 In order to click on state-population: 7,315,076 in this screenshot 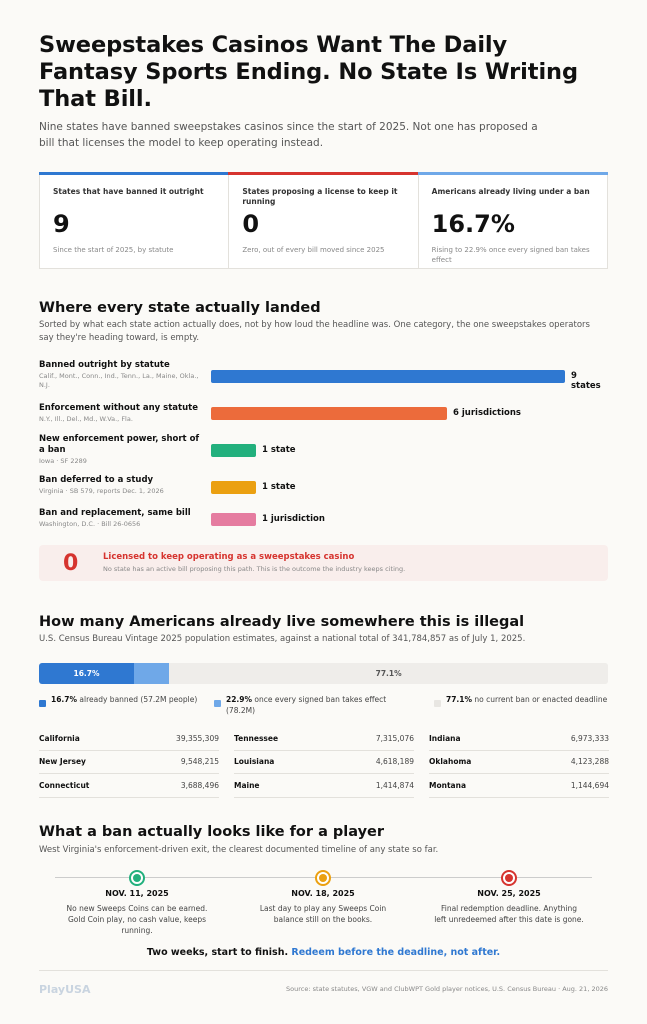, I will do `click(394, 738)`.